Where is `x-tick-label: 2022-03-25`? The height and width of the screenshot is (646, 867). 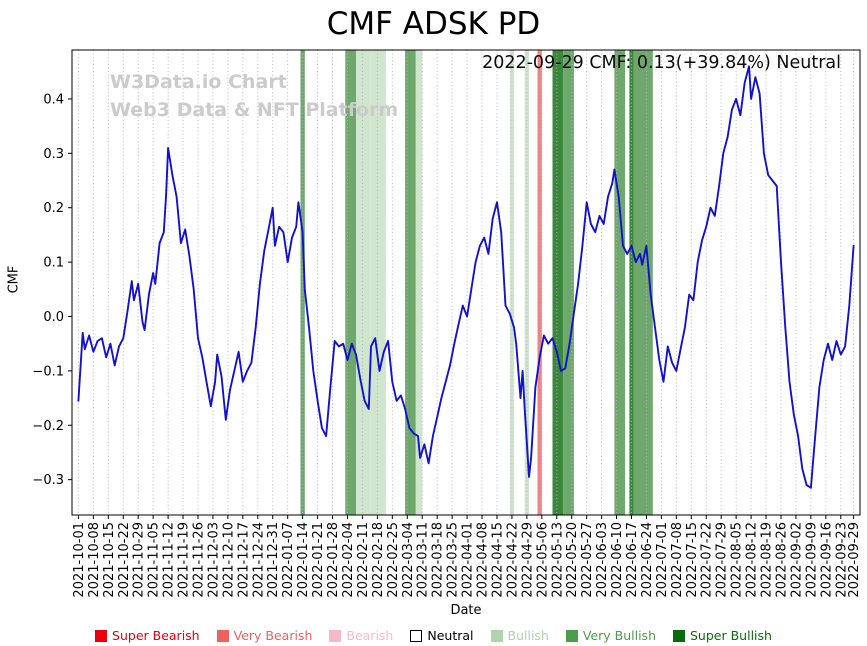 x-tick-label: 2022-03-25 is located at coordinates (453, 560).